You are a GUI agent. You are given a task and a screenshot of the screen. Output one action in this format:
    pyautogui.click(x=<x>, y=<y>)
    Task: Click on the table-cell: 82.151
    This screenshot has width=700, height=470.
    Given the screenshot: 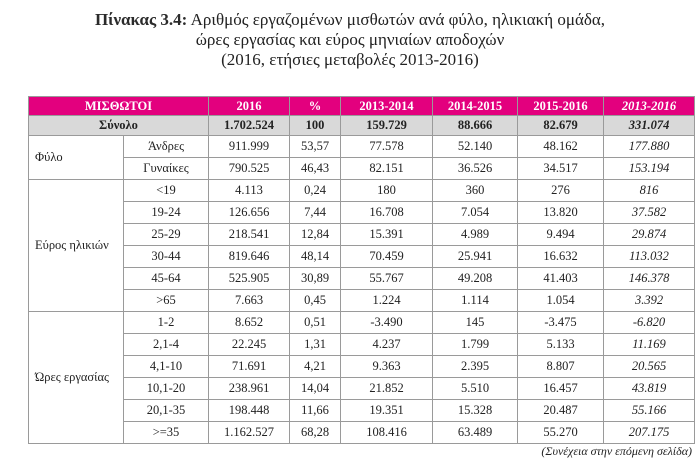 What is the action you would take?
    pyautogui.click(x=386, y=168)
    